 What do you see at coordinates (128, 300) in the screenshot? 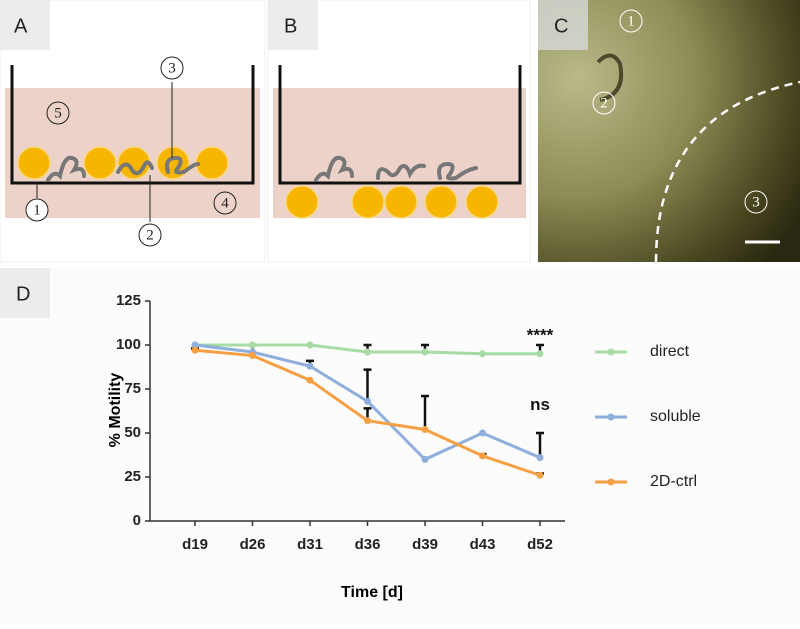
I see `y-tick-label: 125` at bounding box center [128, 300].